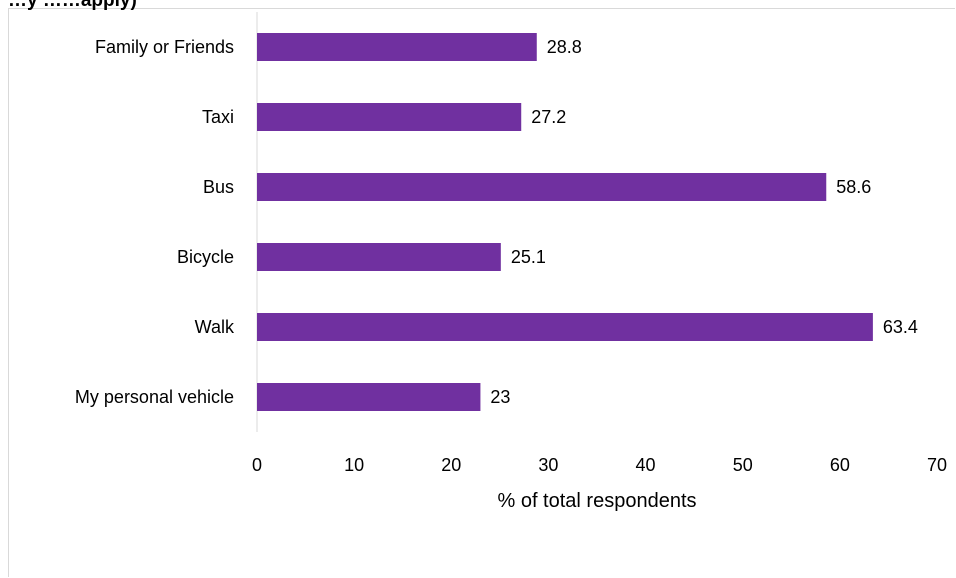 This screenshot has width=956, height=578. What do you see at coordinates (599, 465) in the screenshot?
I see `x-tick-labels: 0 10 20 30 40 50 60 70` at bounding box center [599, 465].